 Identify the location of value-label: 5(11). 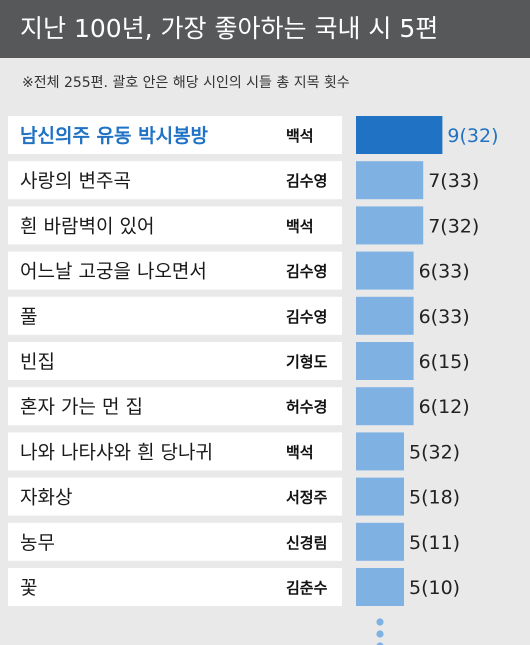
(434, 543).